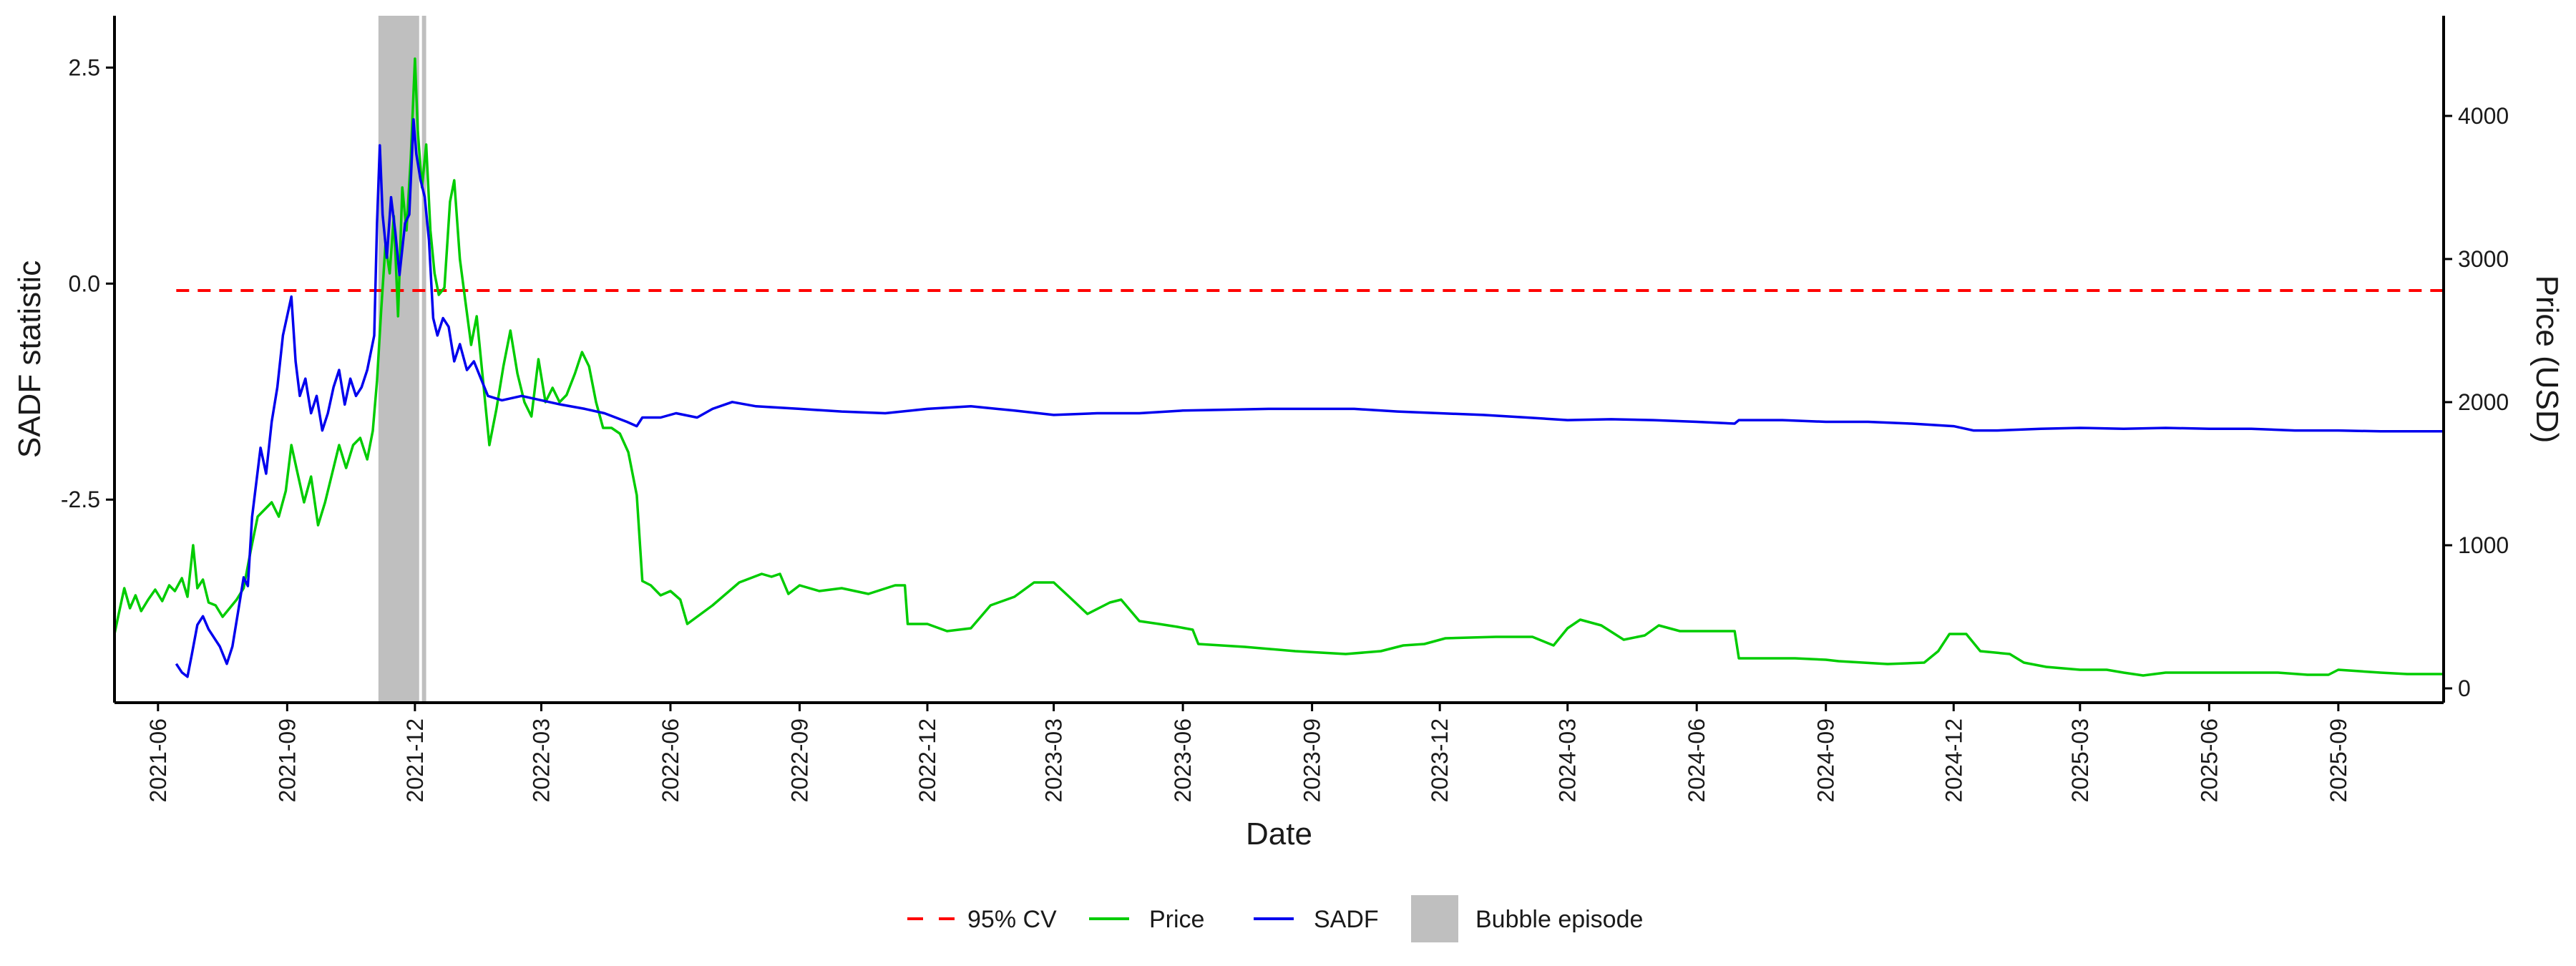  I want to click on x-tick-label: 2024-06, so click(1696, 760).